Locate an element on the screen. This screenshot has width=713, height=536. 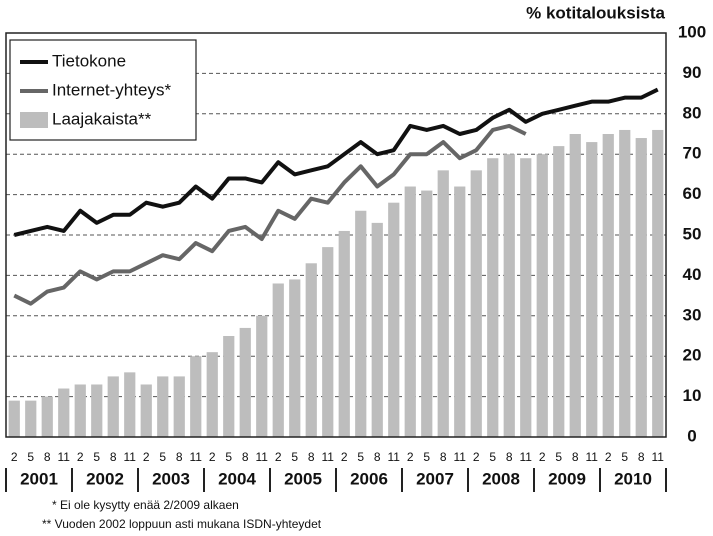
year-label: 2010 is located at coordinates (633, 478).